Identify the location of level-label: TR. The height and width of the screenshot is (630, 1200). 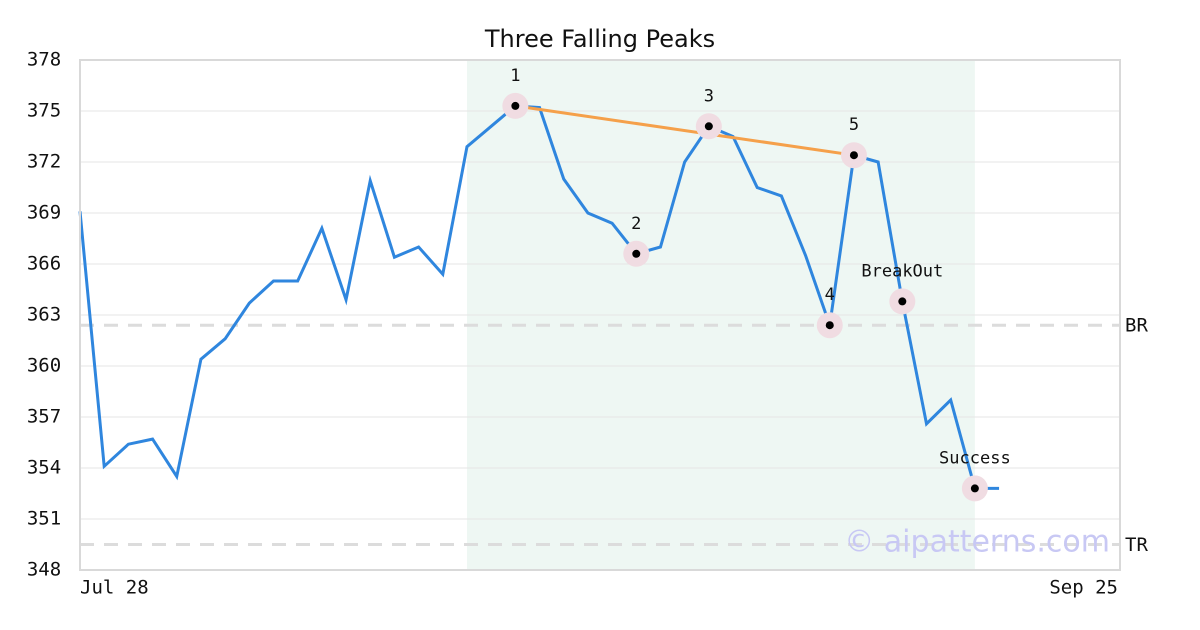
(1136, 545).